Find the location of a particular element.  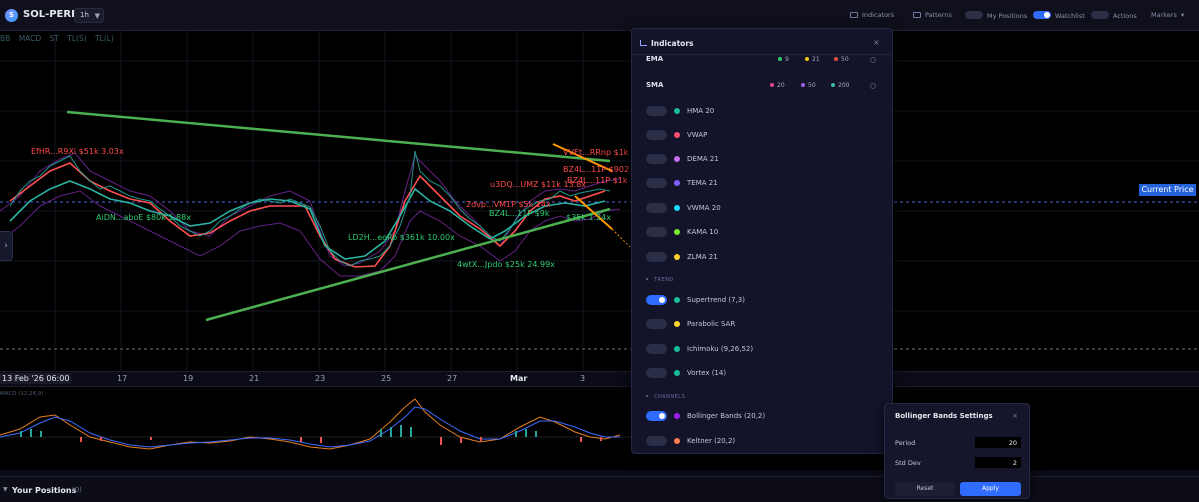

legend-st: ST is located at coordinates (54, 38).